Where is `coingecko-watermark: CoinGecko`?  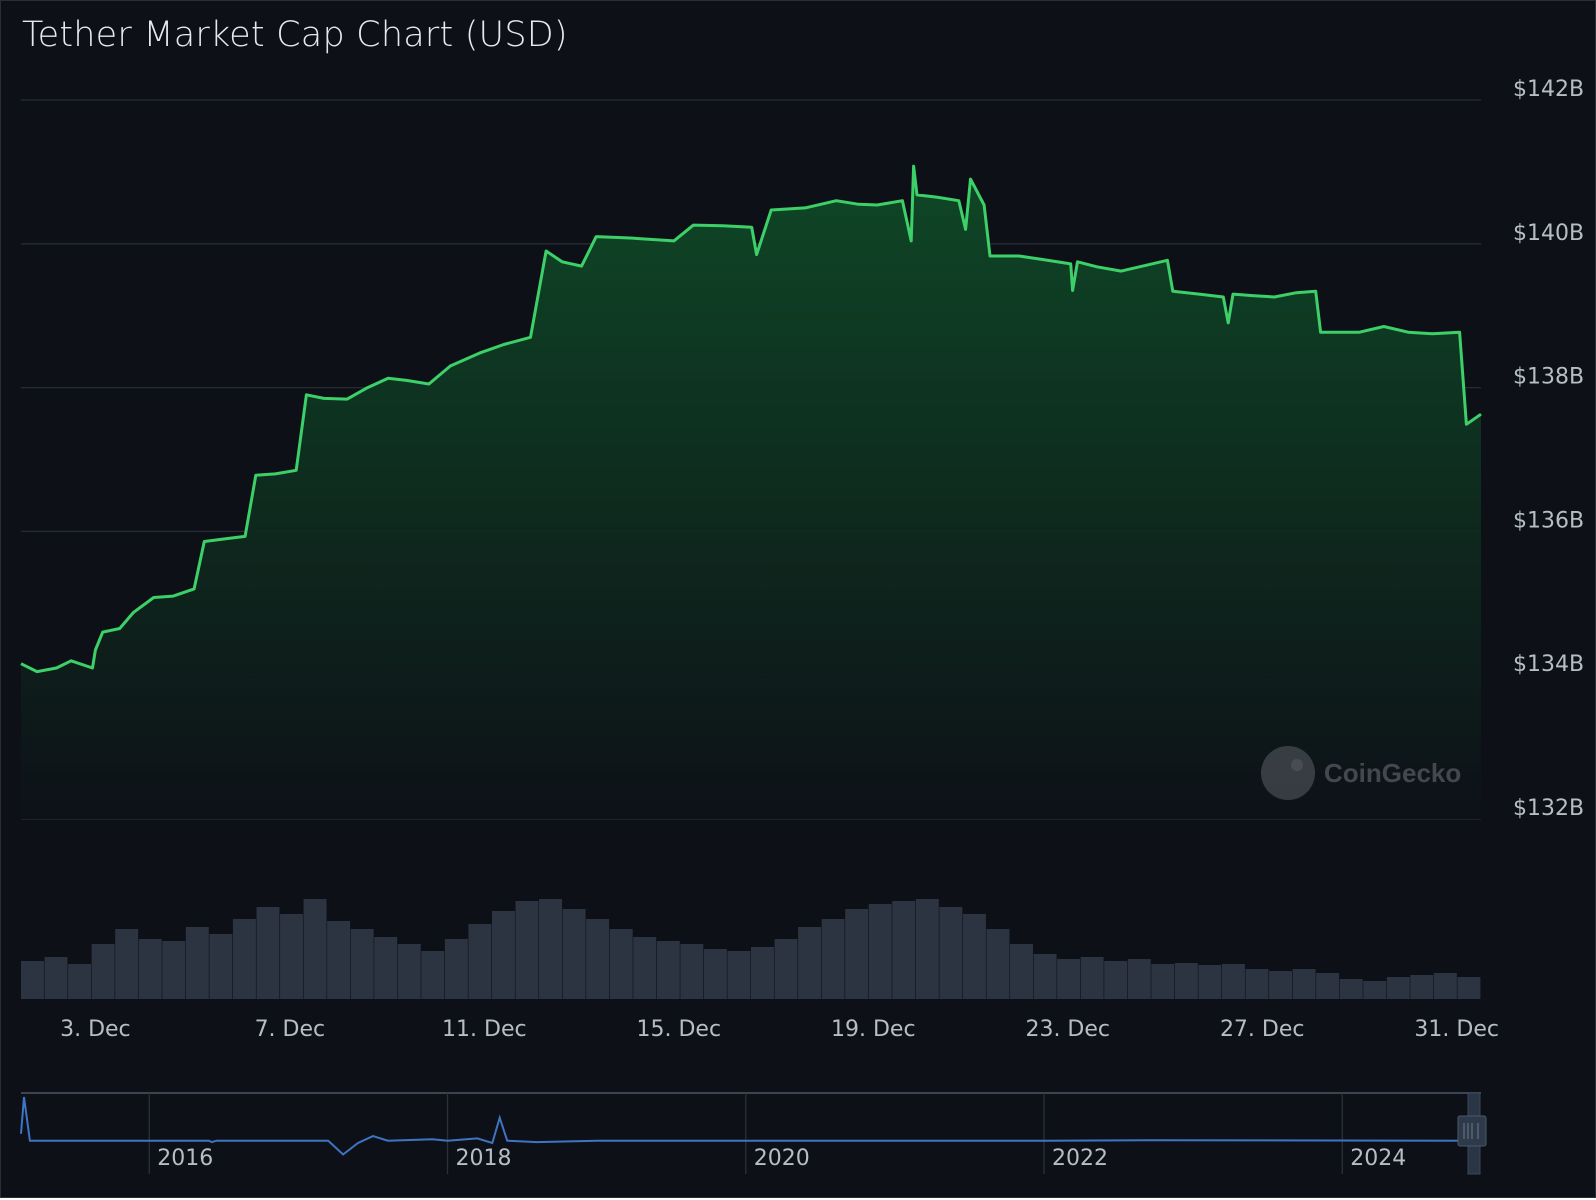
coingecko-watermark: CoinGecko is located at coordinates (1361, 773).